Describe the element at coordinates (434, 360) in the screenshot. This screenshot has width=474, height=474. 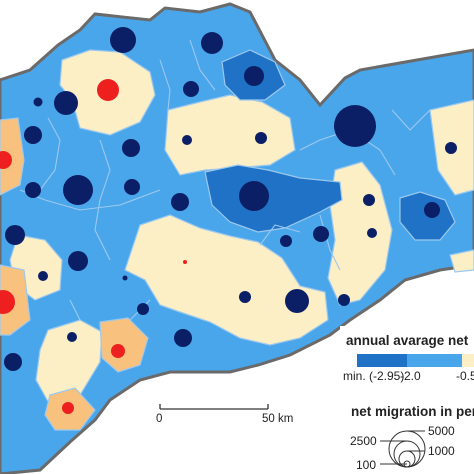
I see `legend-swatch-mid` at that location.